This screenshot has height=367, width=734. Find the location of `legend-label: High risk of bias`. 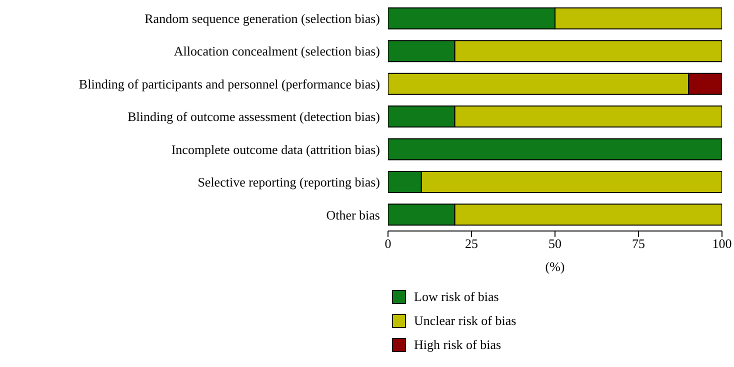

legend-label: High risk of bias is located at coordinates (458, 345).